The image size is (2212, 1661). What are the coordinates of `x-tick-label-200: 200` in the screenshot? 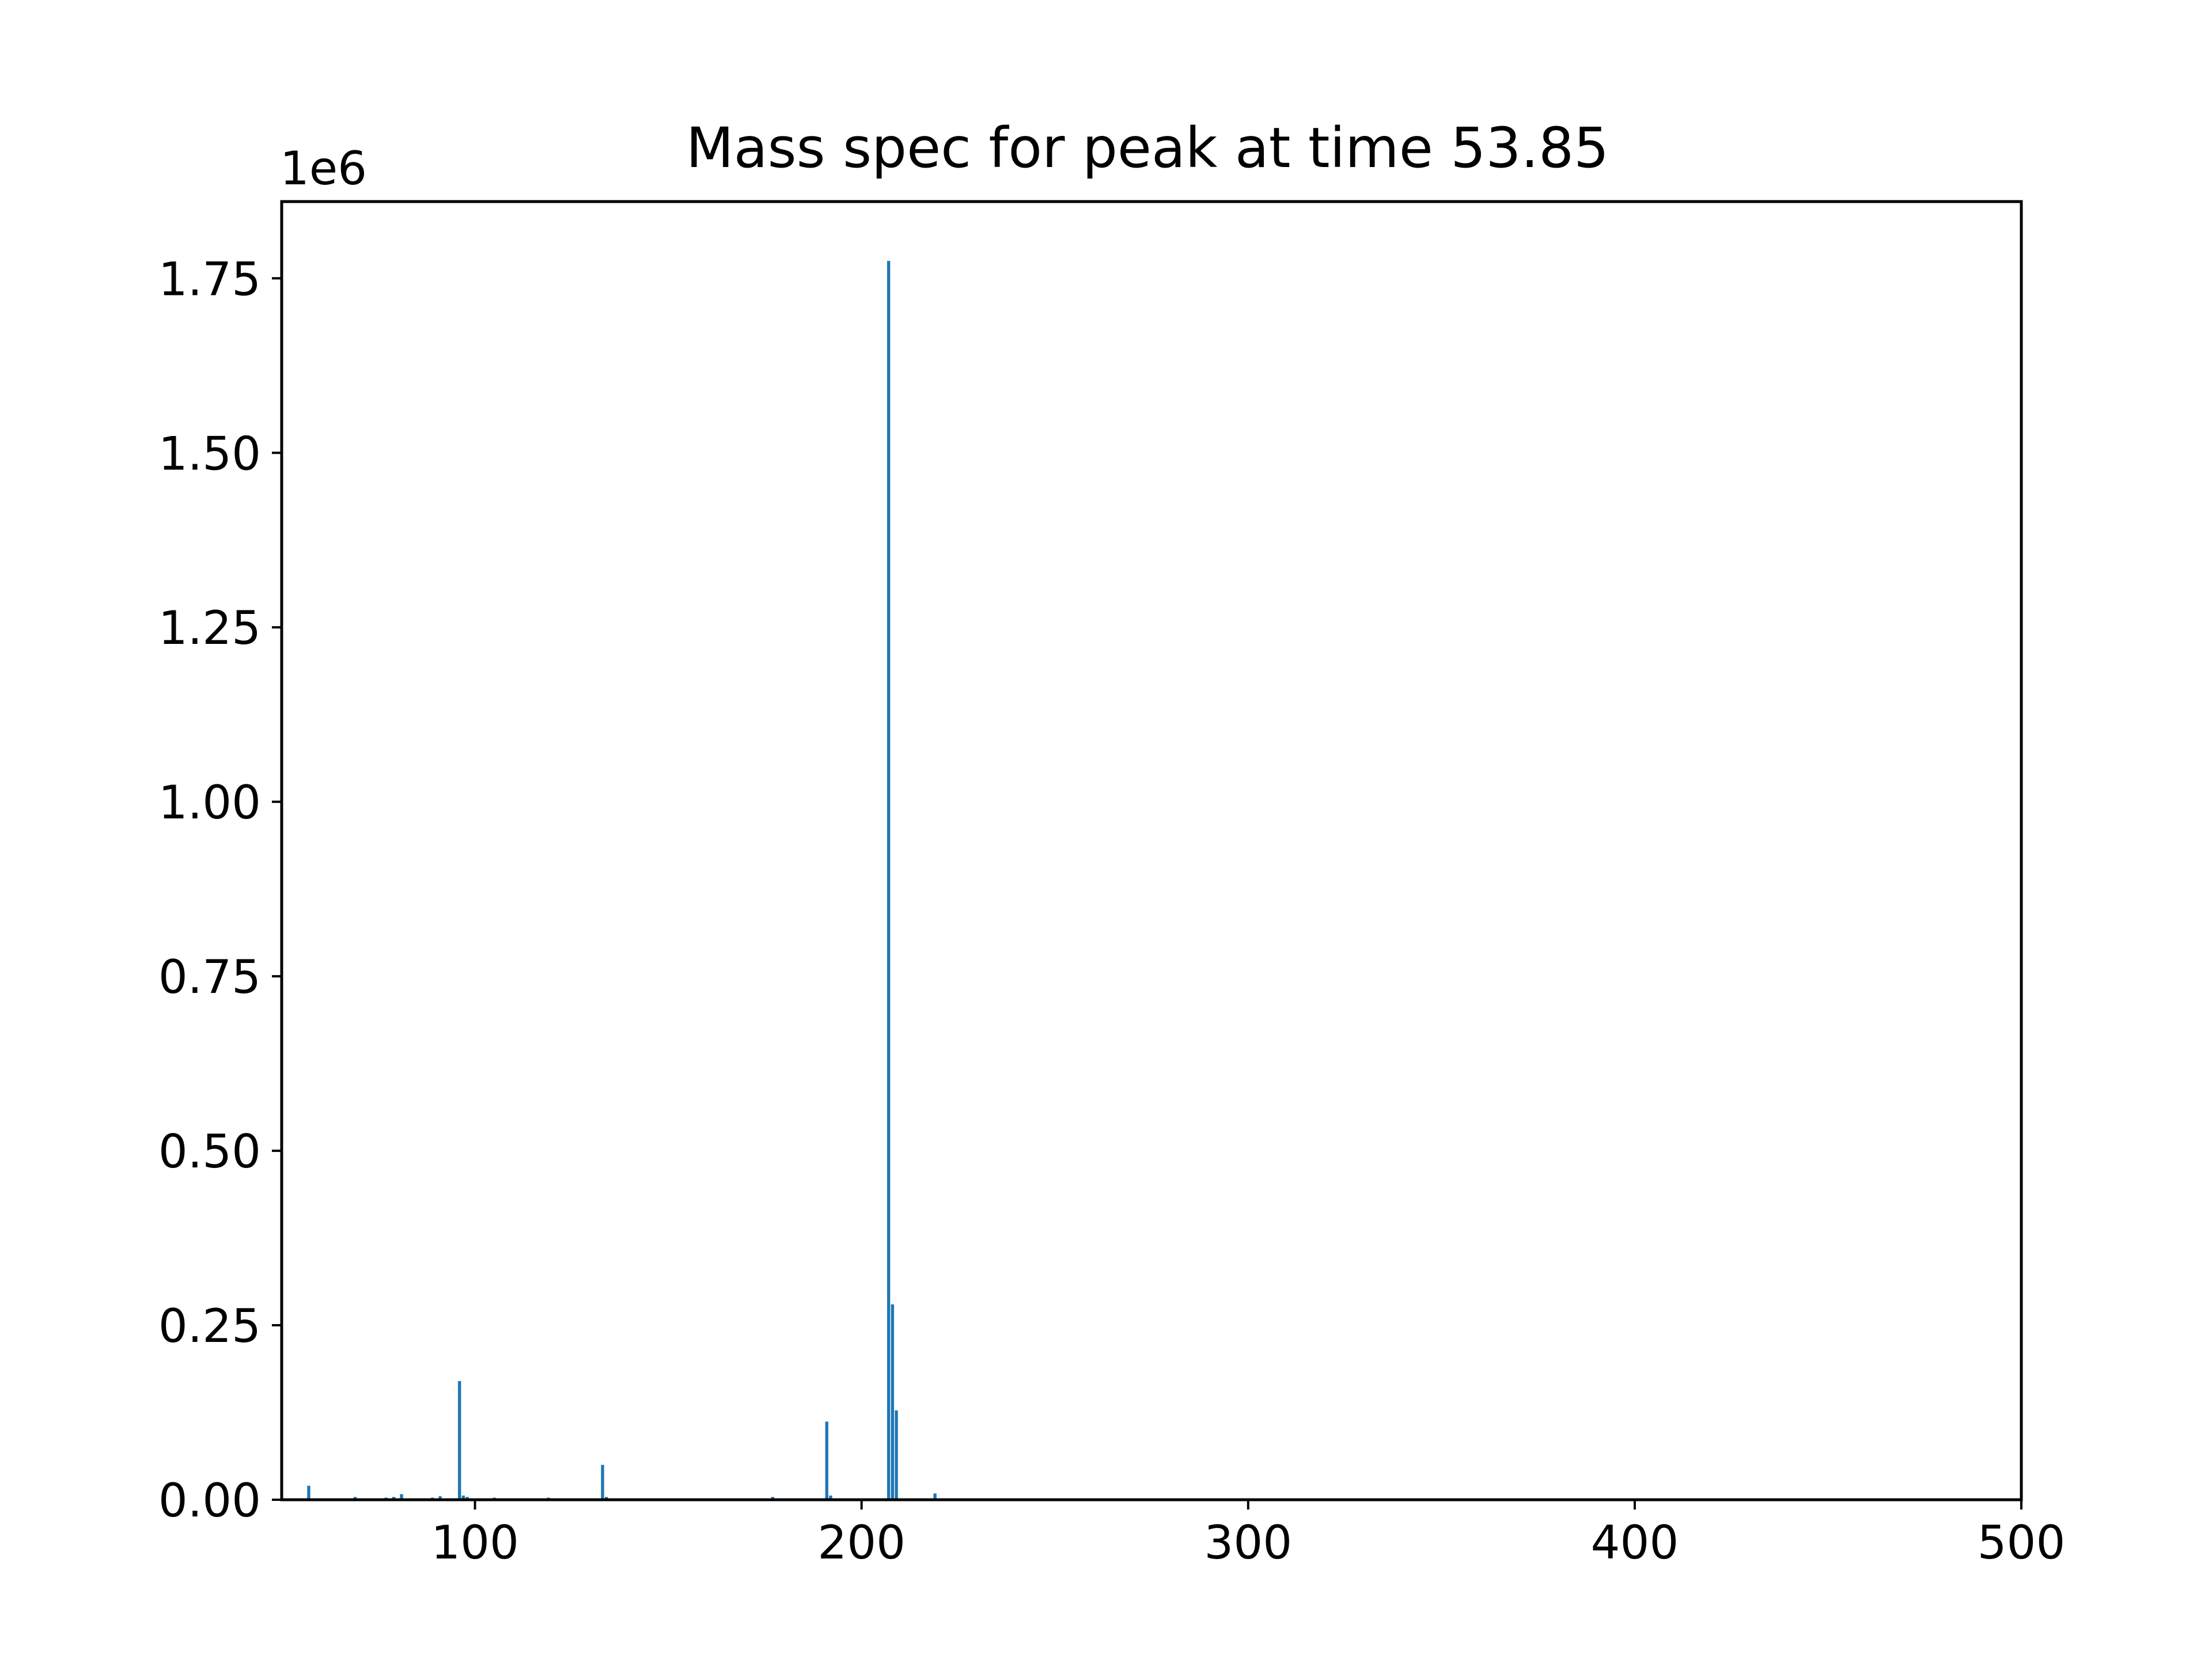 It's located at (861, 1542).